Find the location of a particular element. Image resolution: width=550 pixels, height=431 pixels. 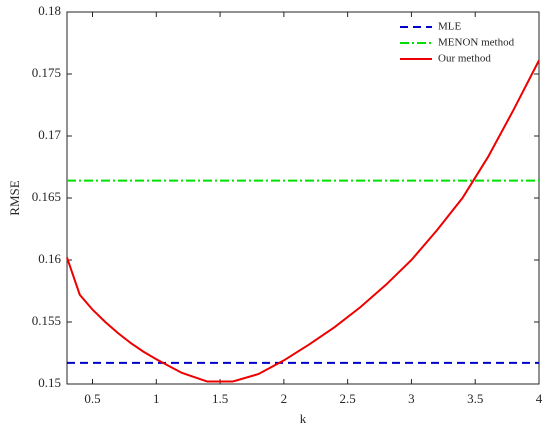

legend-label: MLE is located at coordinates (450, 27).